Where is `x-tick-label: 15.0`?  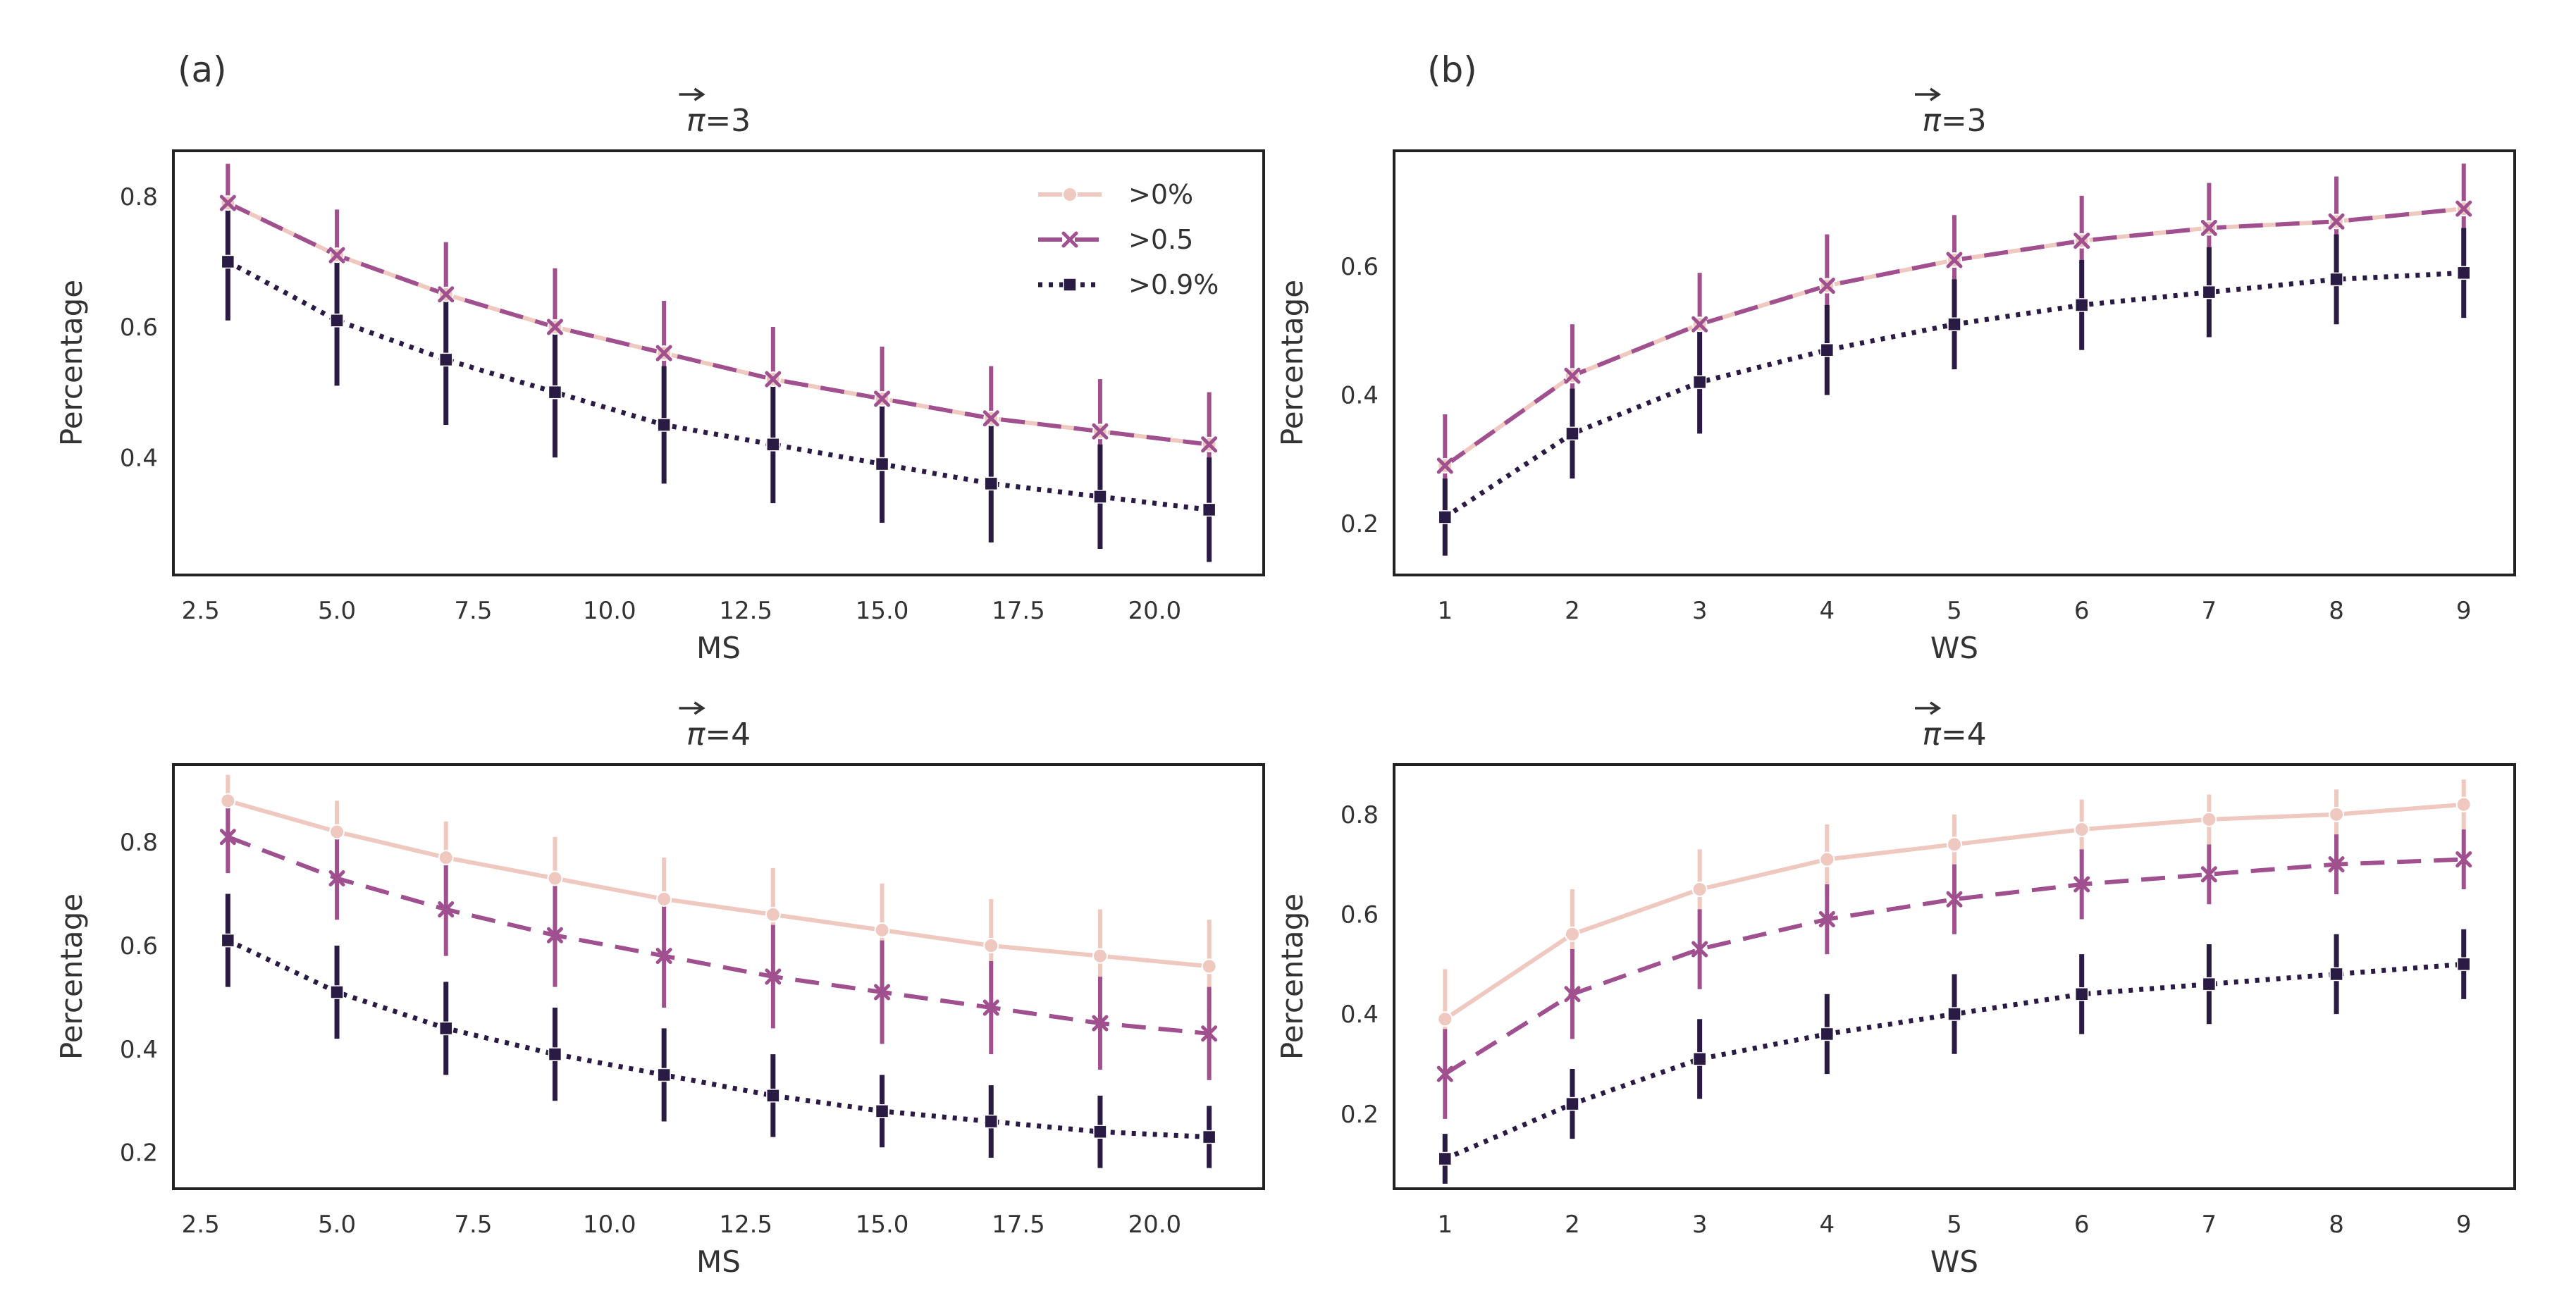
x-tick-label: 15.0 is located at coordinates (882, 1225).